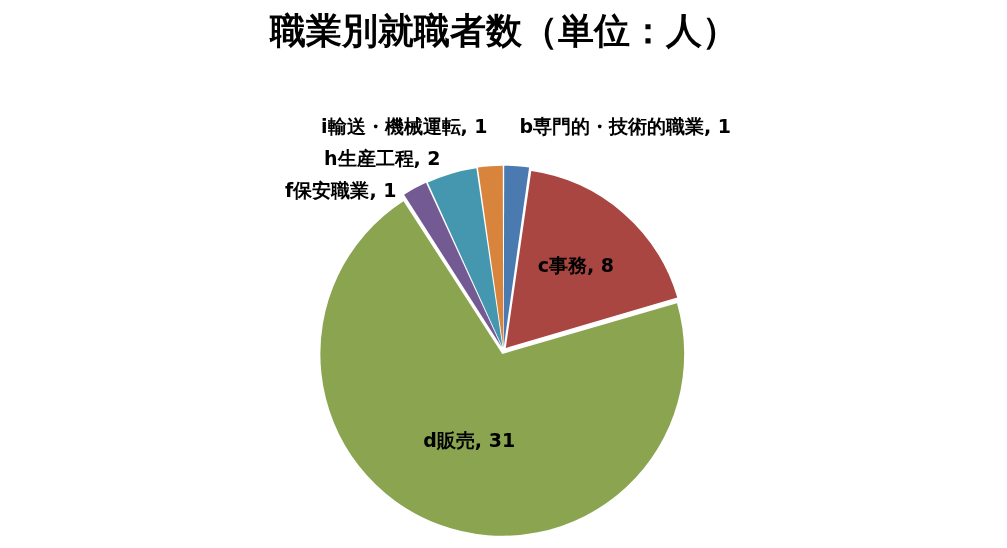 The image size is (1007, 548). I want to click on data-label: , 8, so click(601, 264).